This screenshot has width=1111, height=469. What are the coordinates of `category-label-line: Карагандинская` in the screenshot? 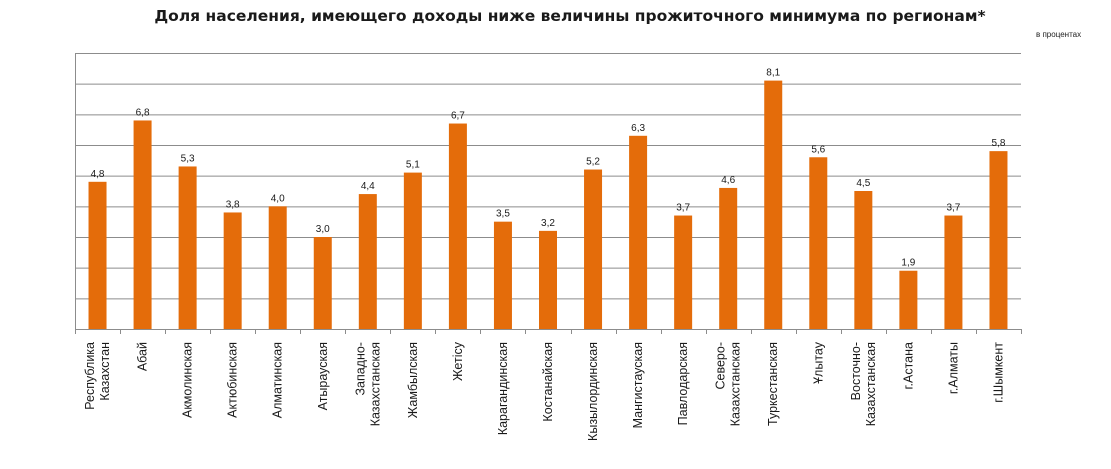 It's located at (503, 388).